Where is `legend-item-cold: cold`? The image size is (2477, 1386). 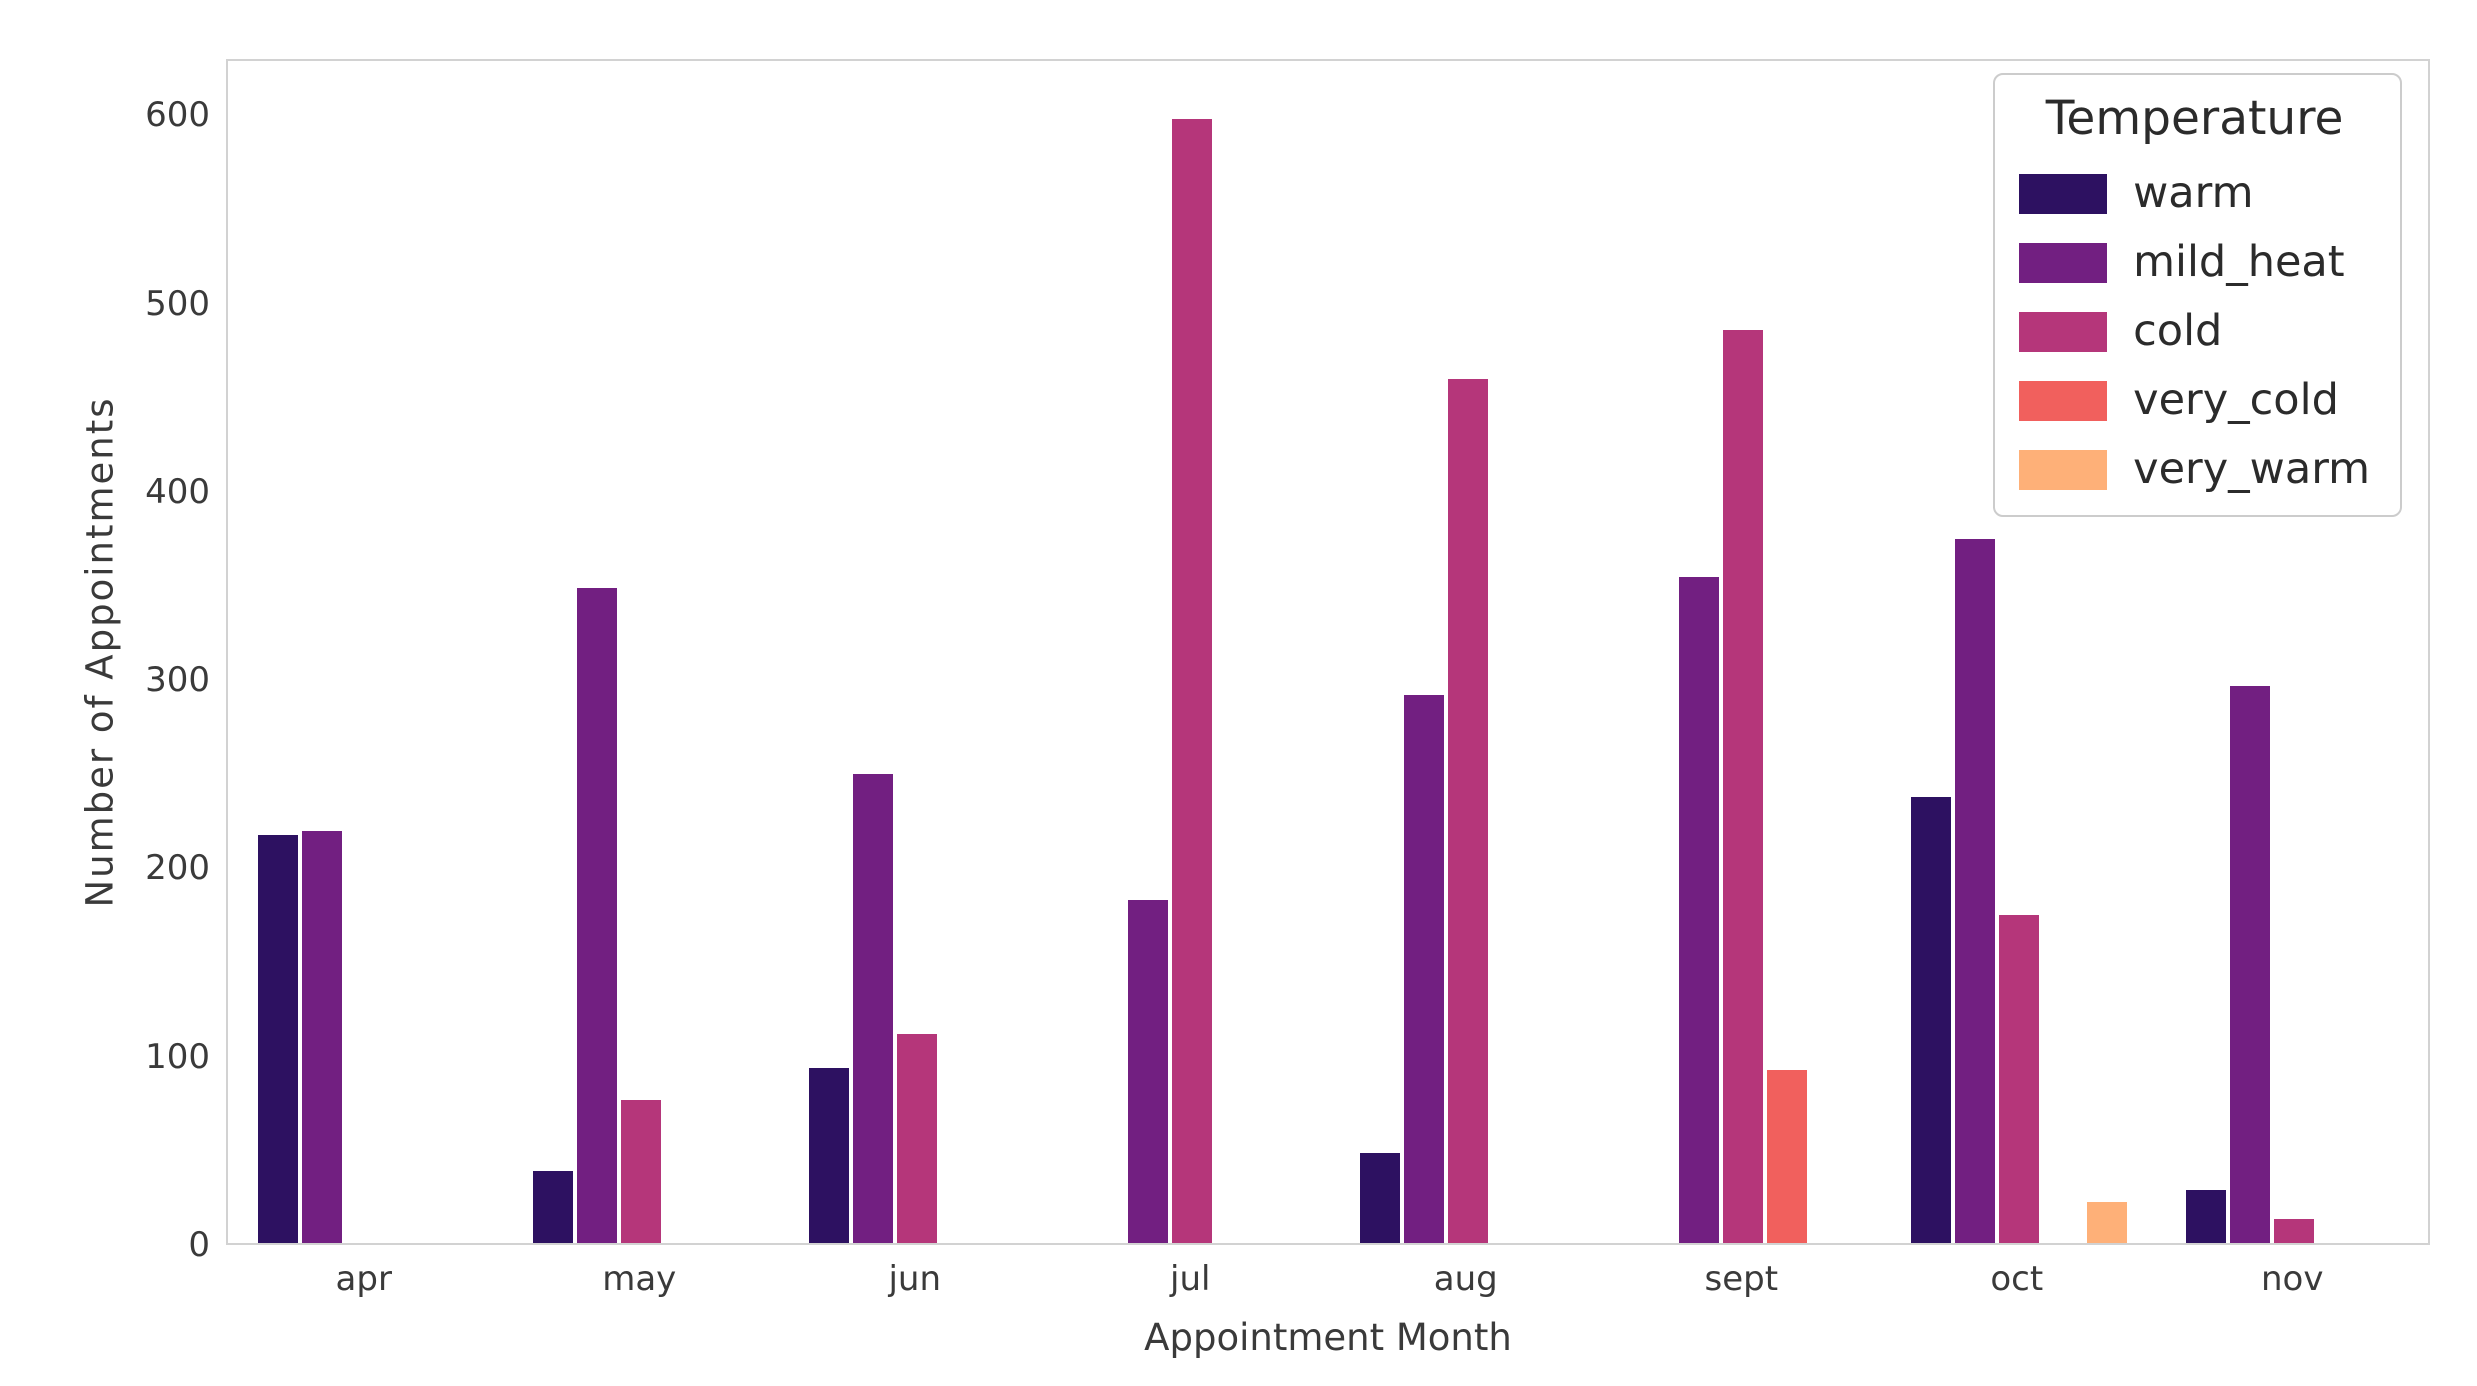 legend-item-cold: cold is located at coordinates (2194, 331).